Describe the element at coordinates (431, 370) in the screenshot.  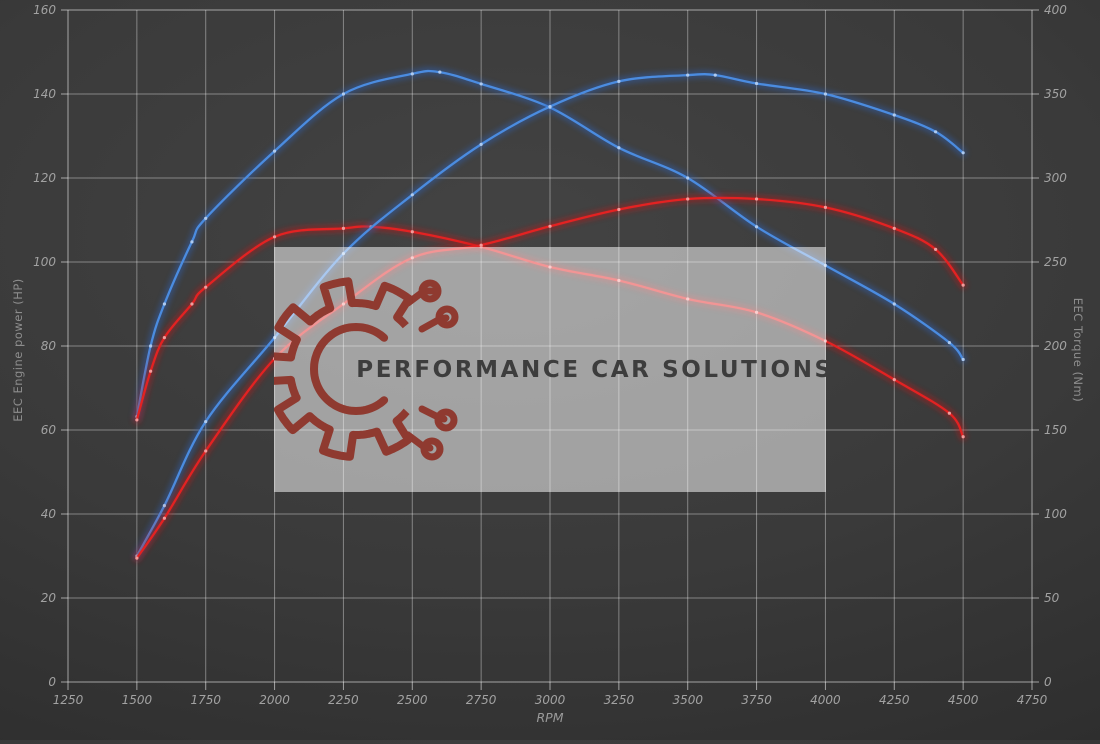
I see `circuit-icon` at that location.